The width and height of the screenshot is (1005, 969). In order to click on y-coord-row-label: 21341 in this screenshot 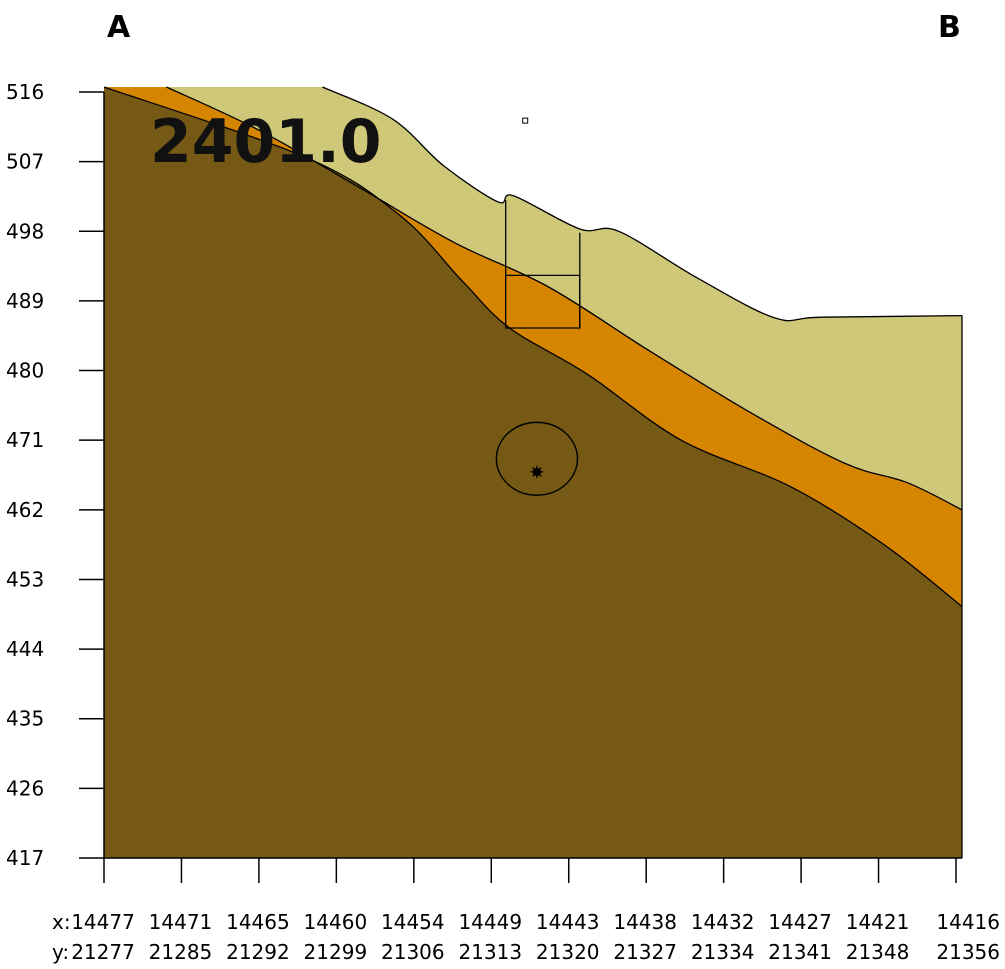, I will do `click(800, 952)`.